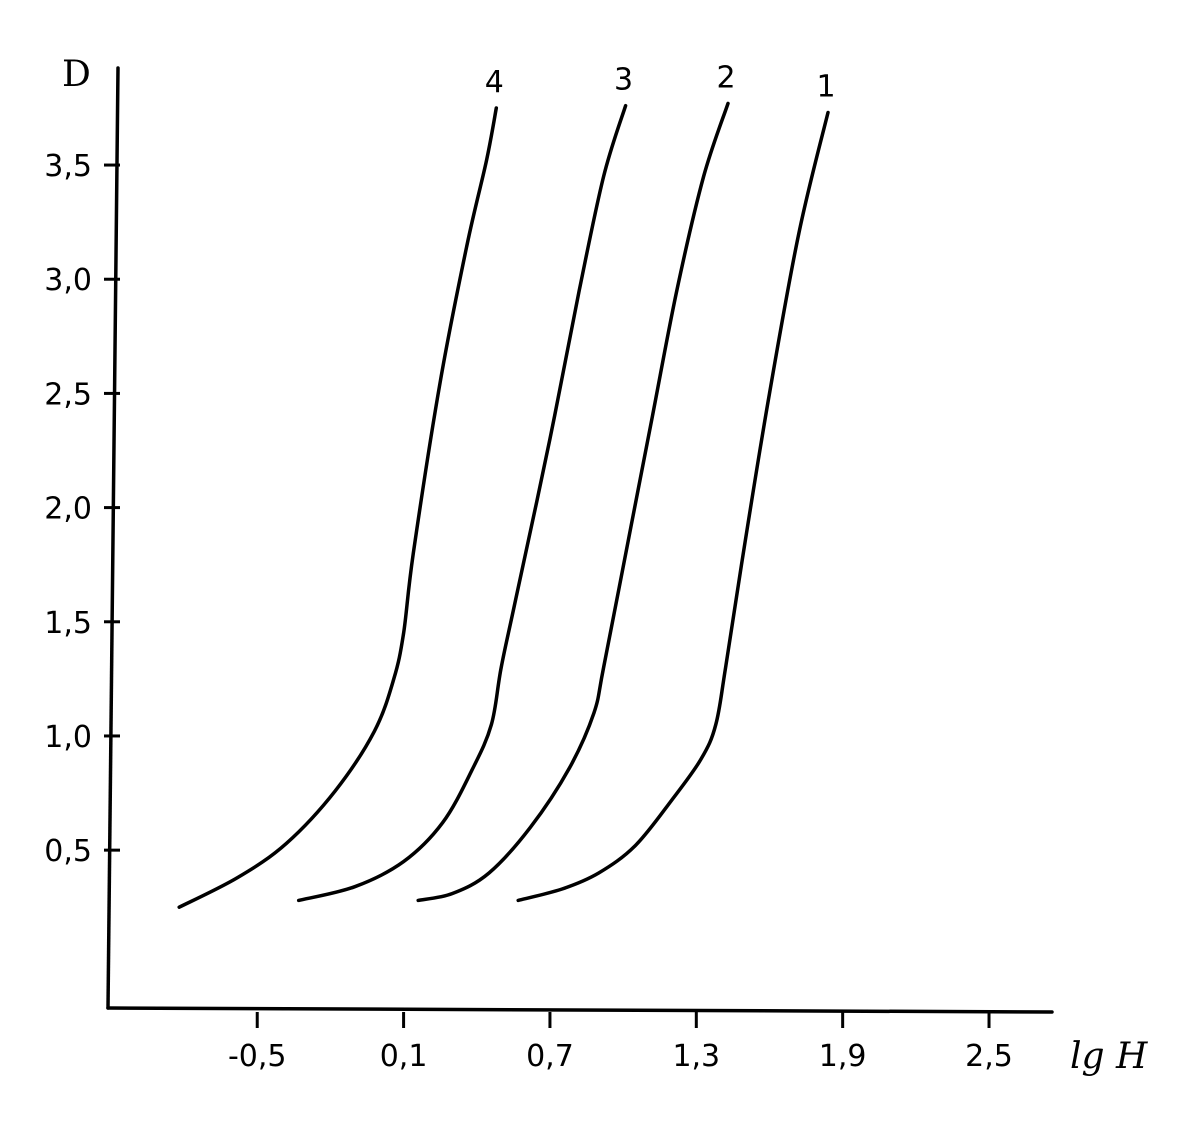 This screenshot has height=1139, width=1193. I want to click on x-axis-title: lg H, so click(1109, 1056).